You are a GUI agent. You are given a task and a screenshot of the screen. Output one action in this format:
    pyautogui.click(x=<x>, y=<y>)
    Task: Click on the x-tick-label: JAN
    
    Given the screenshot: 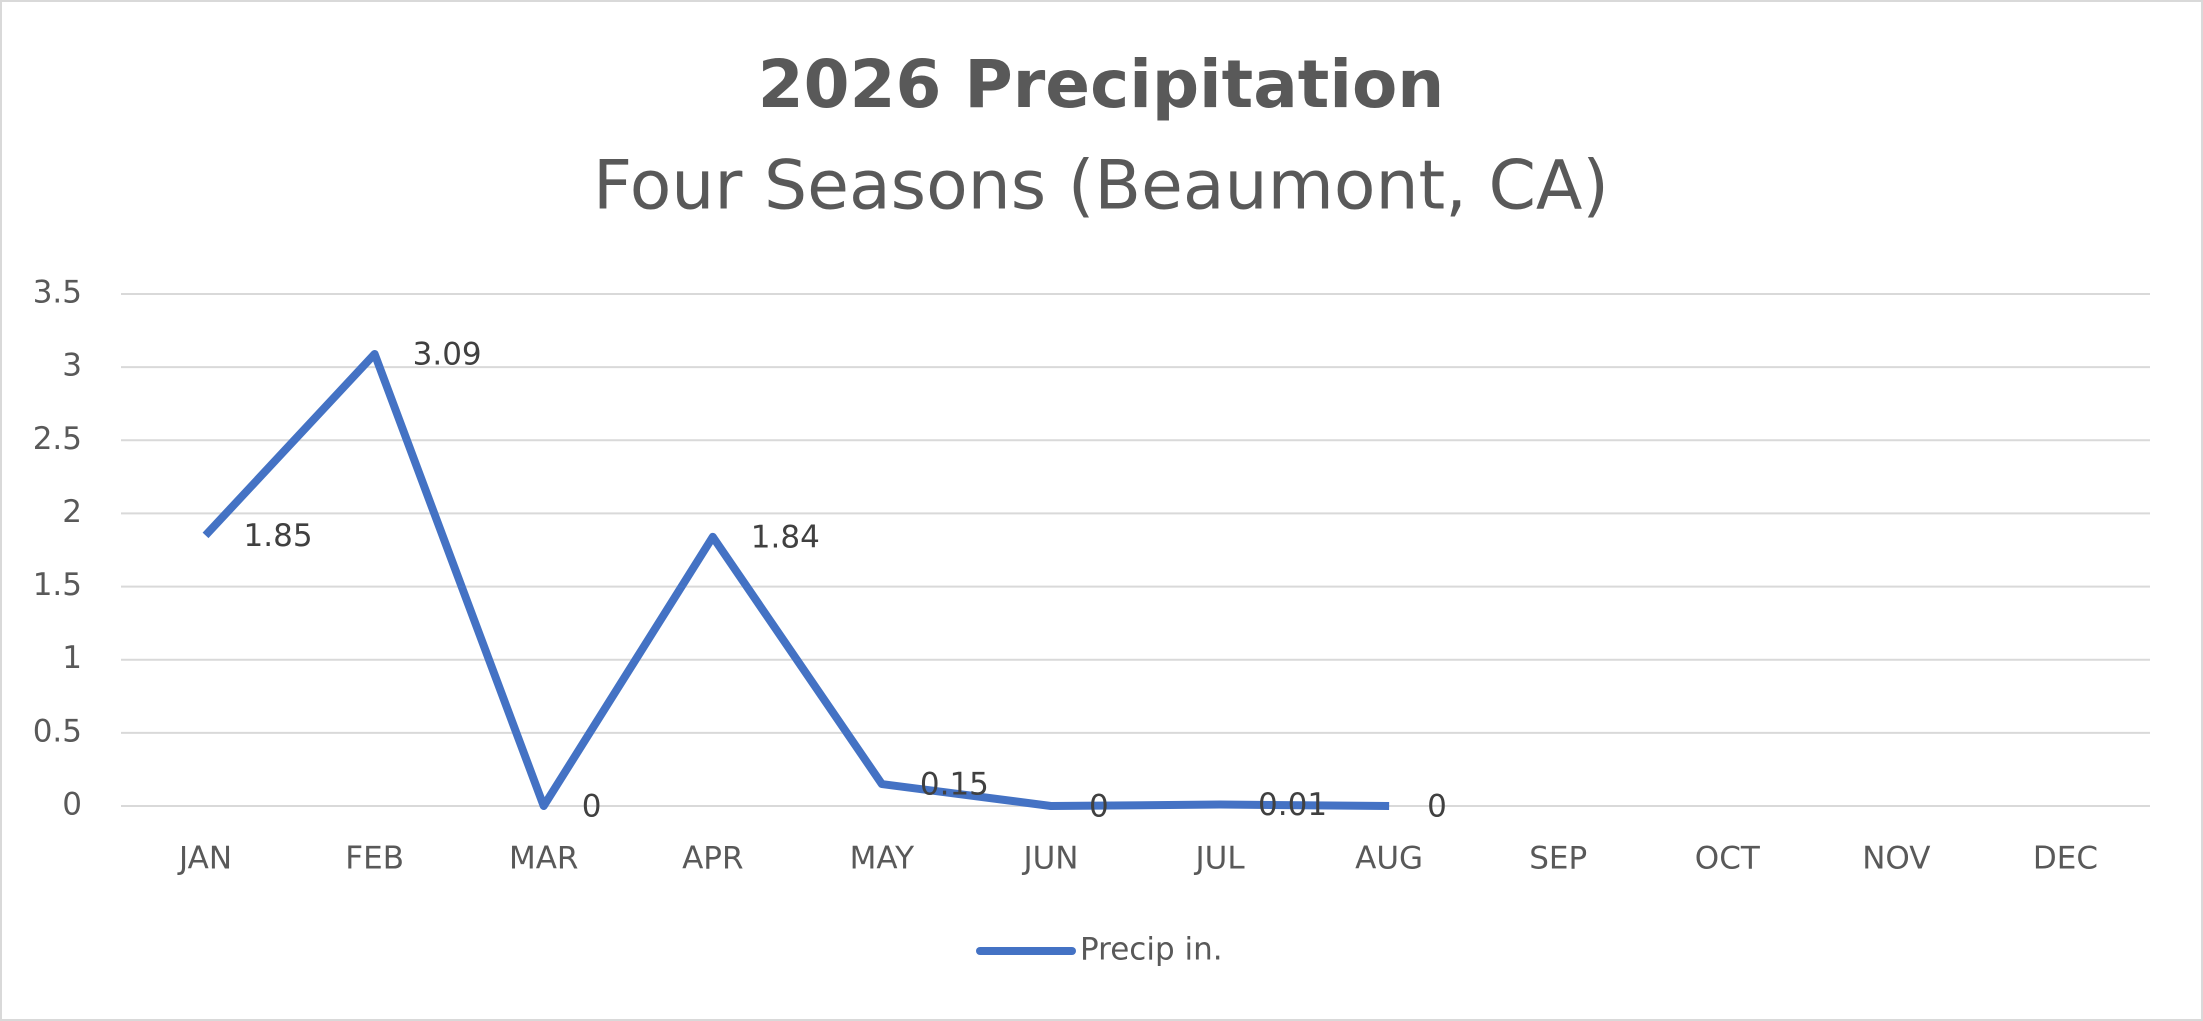 What is the action you would take?
    pyautogui.click(x=204, y=859)
    